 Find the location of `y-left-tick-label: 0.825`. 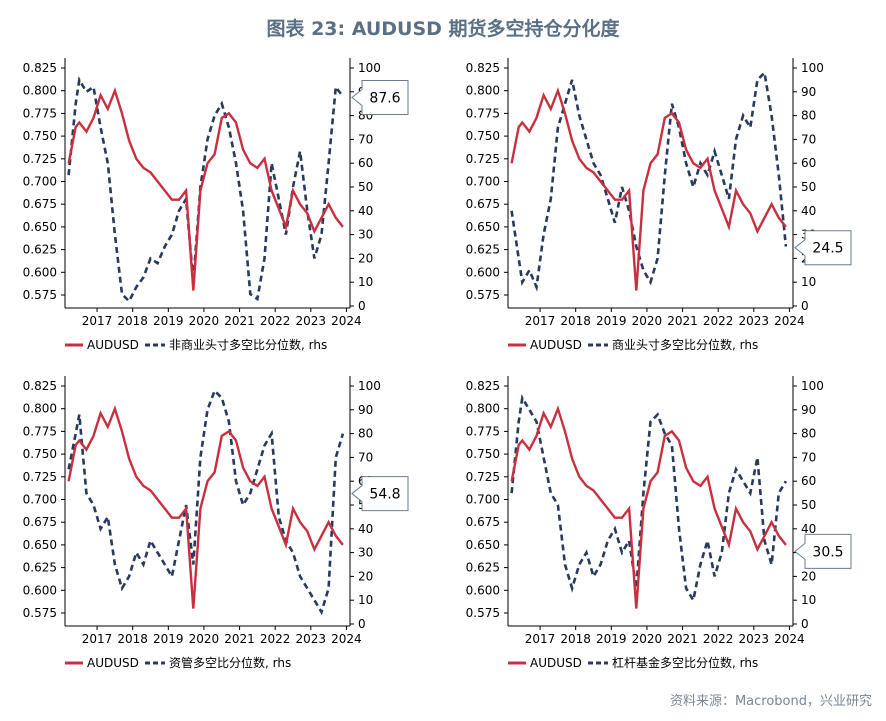

y-left-tick-label: 0.825 is located at coordinates (483, 386).